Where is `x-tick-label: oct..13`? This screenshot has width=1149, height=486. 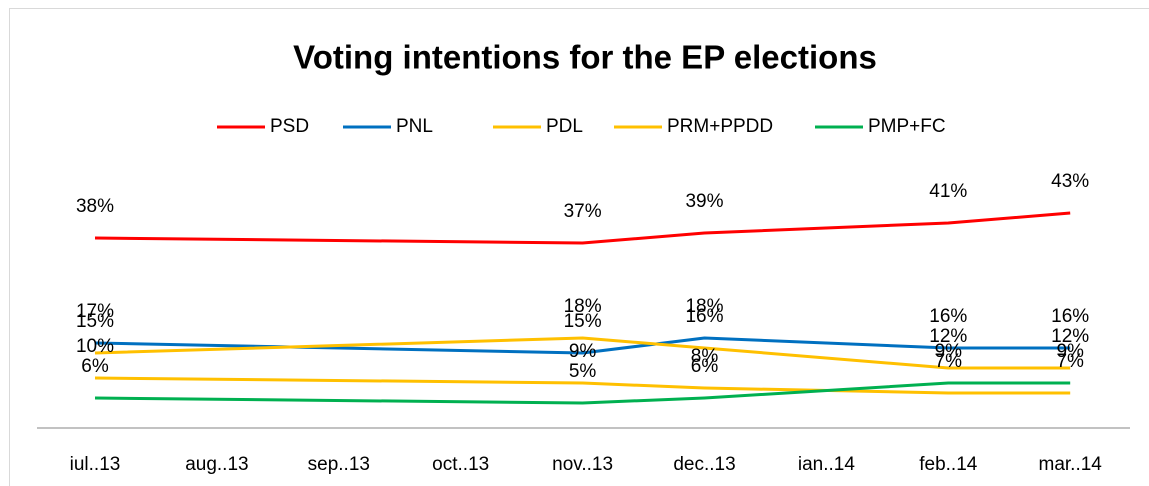
x-tick-label: oct..13 is located at coordinates (460, 464).